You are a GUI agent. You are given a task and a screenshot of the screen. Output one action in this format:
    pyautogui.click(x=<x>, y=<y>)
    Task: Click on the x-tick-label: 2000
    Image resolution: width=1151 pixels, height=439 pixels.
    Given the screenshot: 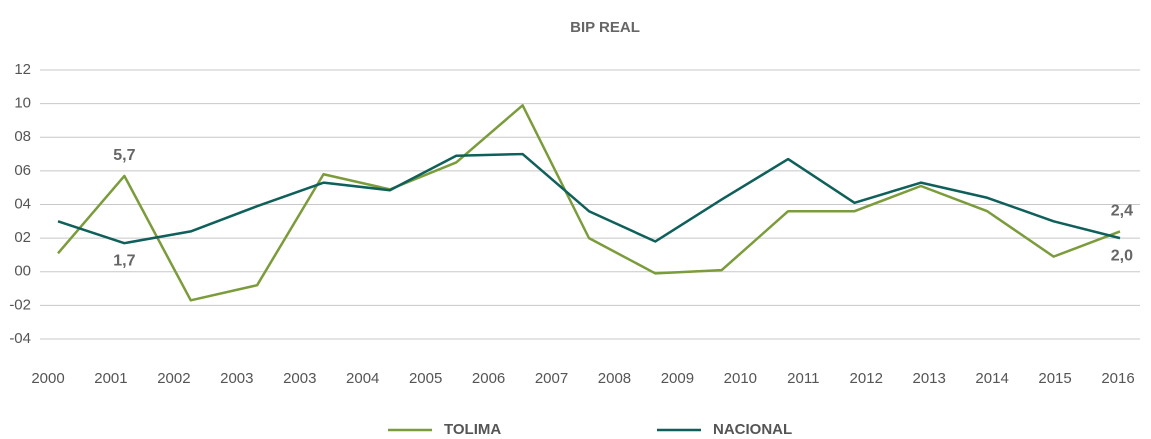 What is the action you would take?
    pyautogui.click(x=47, y=378)
    